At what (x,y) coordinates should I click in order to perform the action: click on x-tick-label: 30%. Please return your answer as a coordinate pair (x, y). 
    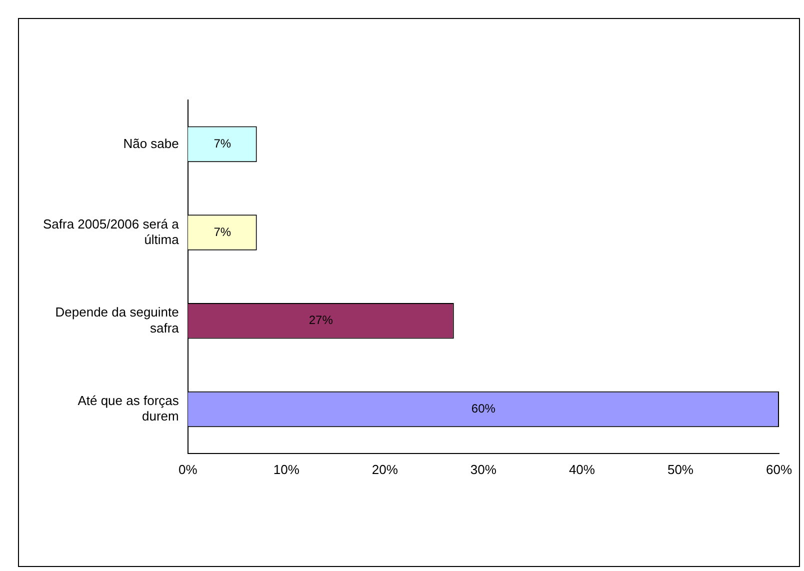
    Looking at the image, I should click on (483, 469).